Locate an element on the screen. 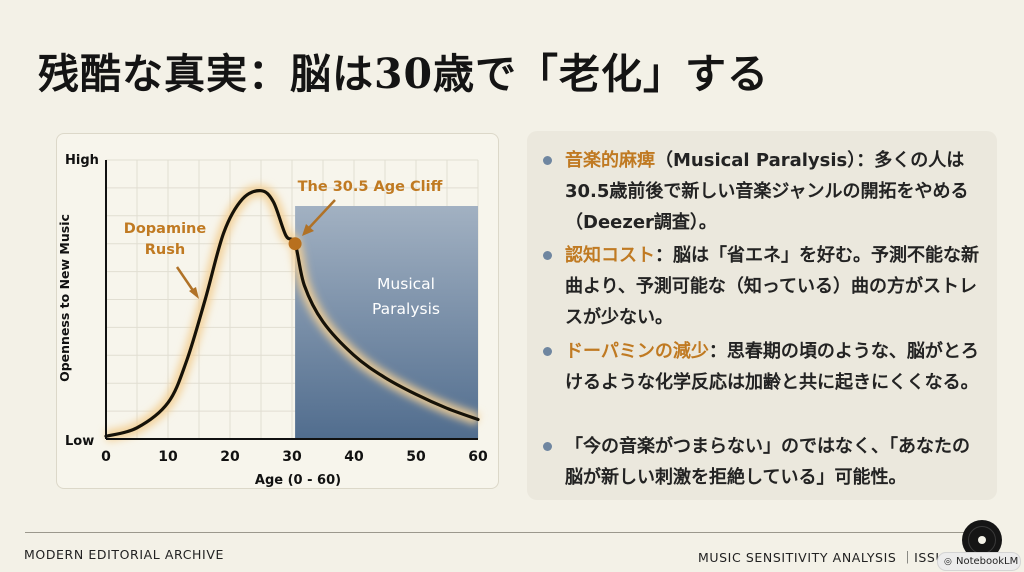 The height and width of the screenshot is (572, 1024). y-axis-label: Openness to New Music is located at coordinates (64, 298).